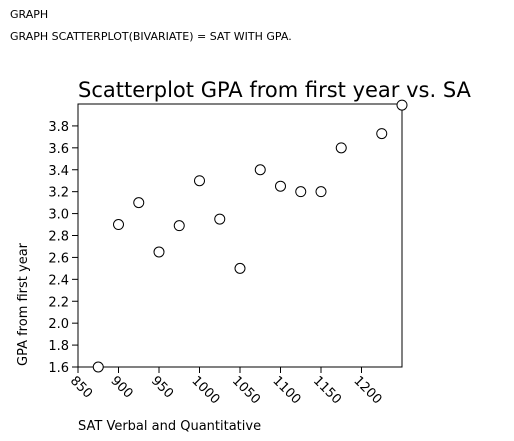 The width and height of the screenshot is (514, 441). Describe the element at coordinates (58, 193) in the screenshot. I see `y-tick-label: 3.2` at that location.